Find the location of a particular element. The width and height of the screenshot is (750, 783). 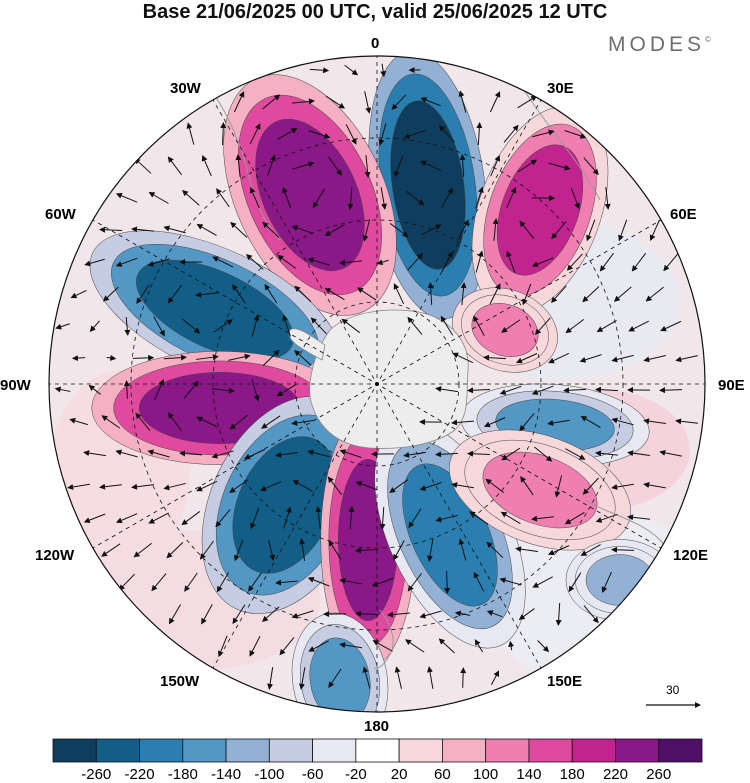

colorbar-tick-label: -20 is located at coordinates (356, 774).